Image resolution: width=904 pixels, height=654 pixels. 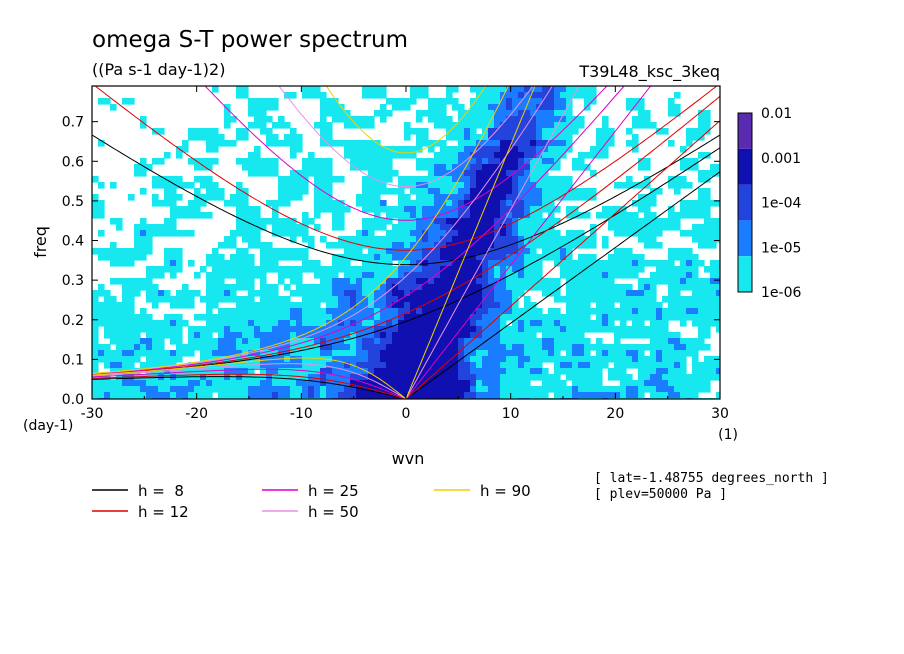 I want to click on plev-annotation: [ plev=50000 Pa ], so click(x=660, y=494).